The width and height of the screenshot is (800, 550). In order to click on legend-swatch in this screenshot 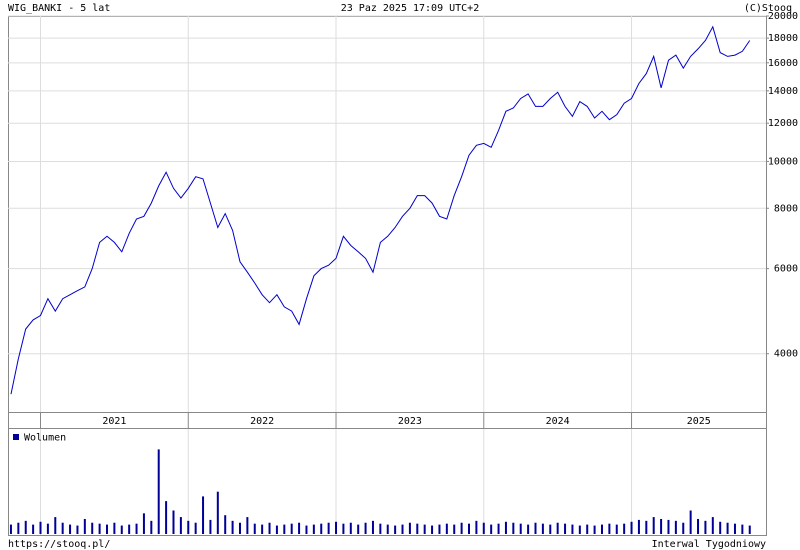, I will do `click(16, 437)`.